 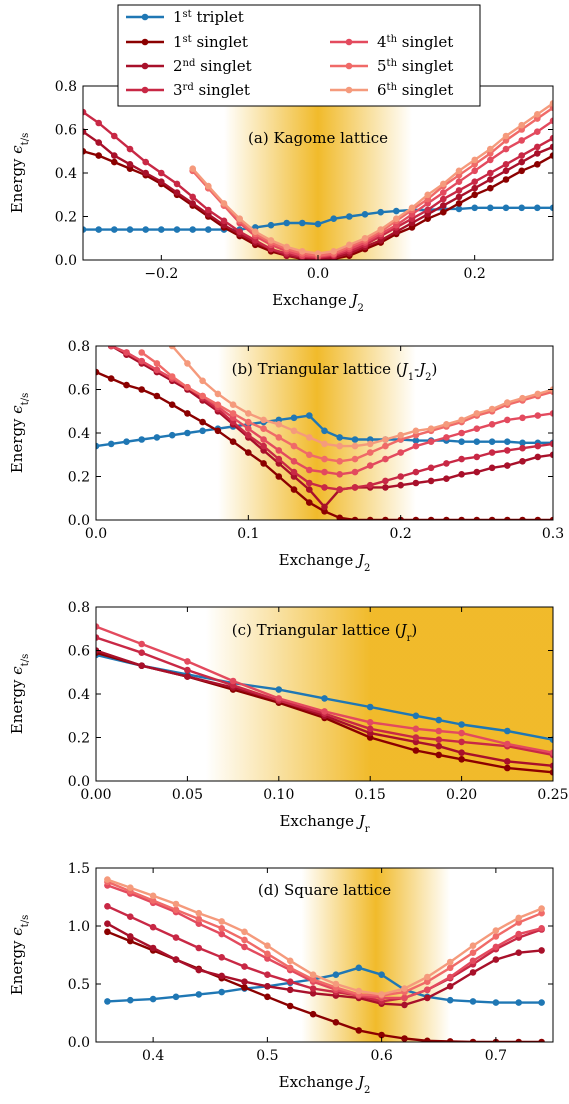 I want to click on x-tick-label: −0.2, so click(x=161, y=274).